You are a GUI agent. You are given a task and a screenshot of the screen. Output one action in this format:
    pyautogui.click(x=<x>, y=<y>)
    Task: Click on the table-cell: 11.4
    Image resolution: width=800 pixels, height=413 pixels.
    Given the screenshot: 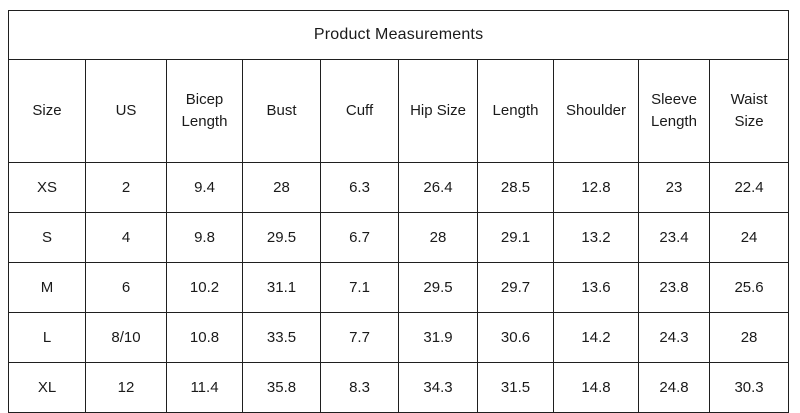 What is the action you would take?
    pyautogui.click(x=204, y=387)
    